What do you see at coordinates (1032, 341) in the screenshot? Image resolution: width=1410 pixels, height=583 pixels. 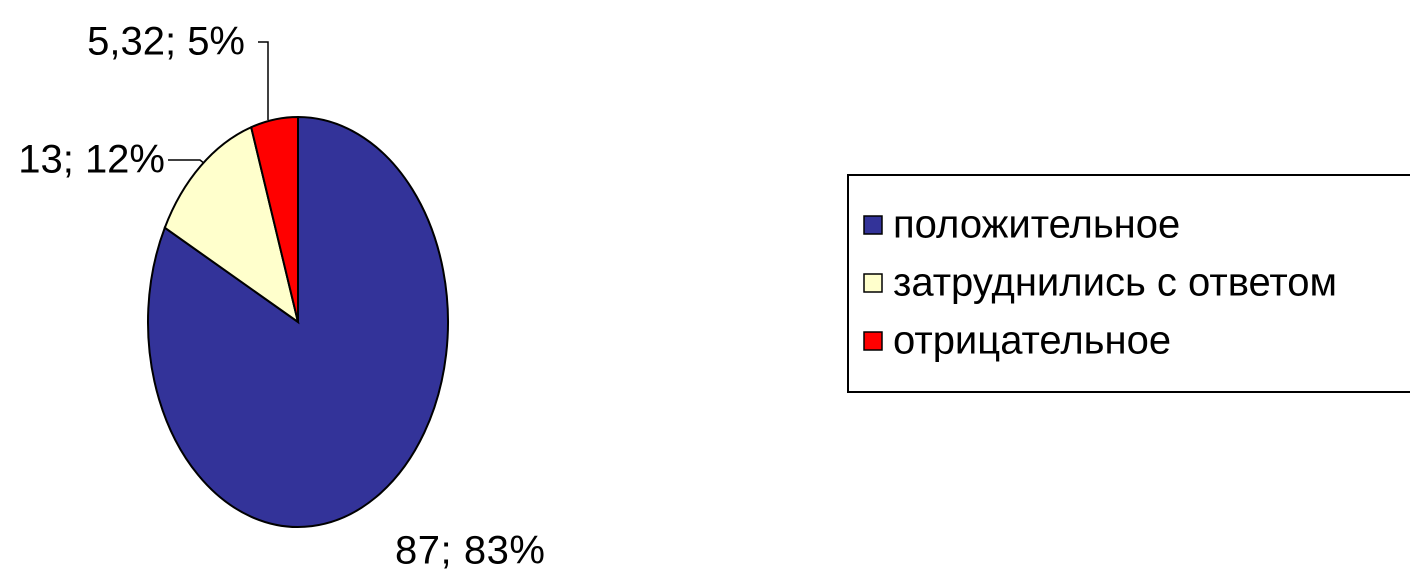 I see `legend-label: отрицательное` at bounding box center [1032, 341].